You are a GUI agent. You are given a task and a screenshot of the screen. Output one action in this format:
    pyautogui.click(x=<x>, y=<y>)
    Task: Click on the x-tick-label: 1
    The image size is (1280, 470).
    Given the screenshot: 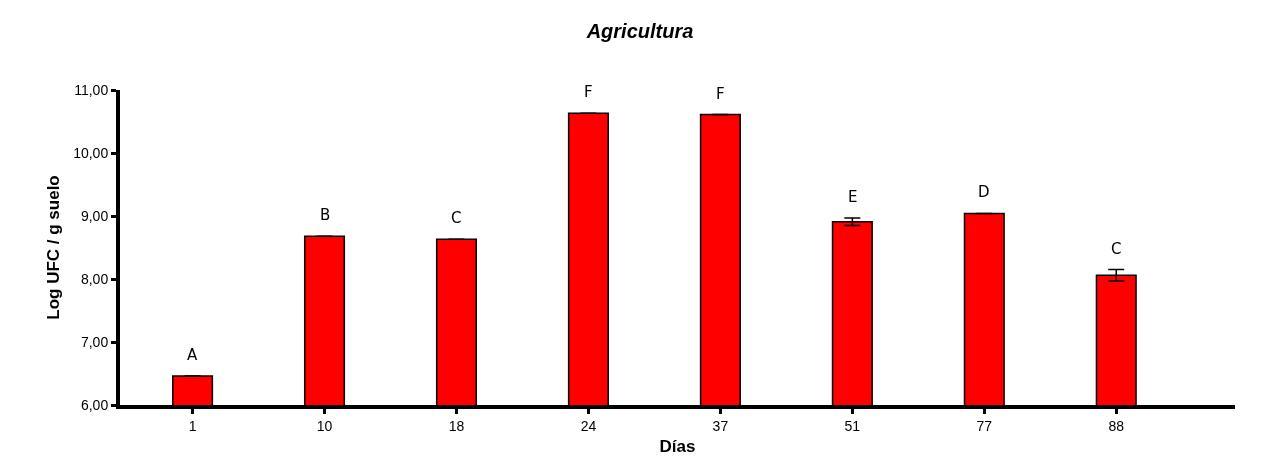 What is the action you would take?
    pyautogui.click(x=192, y=425)
    